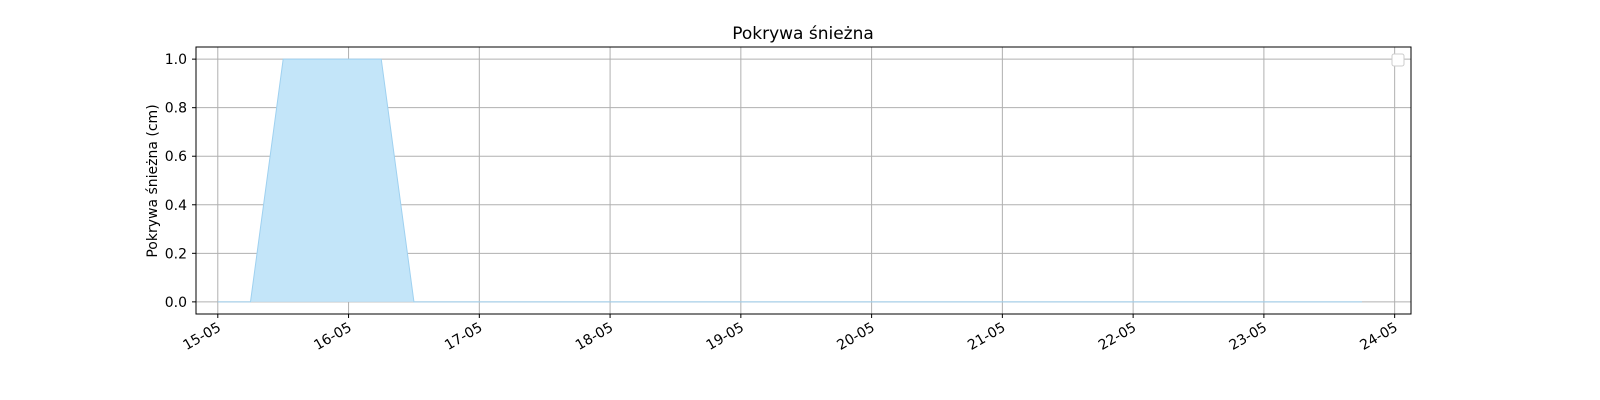  Describe the element at coordinates (176, 60) in the screenshot. I see `y-tick-label: 1.0` at that location.